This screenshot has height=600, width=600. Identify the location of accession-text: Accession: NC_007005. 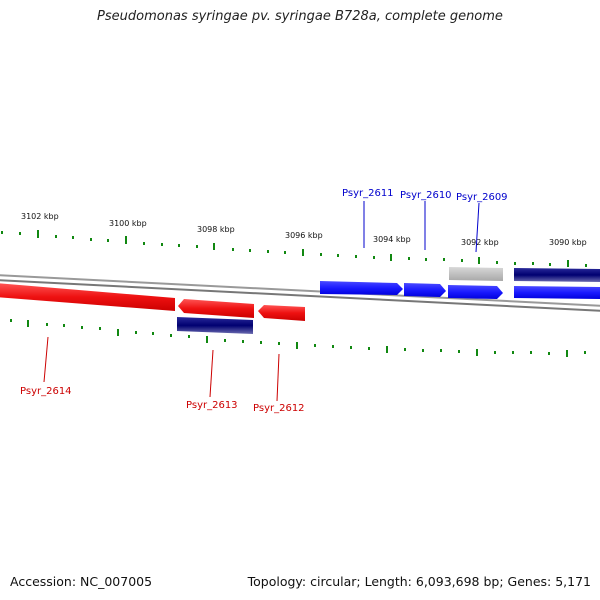
(81, 581).